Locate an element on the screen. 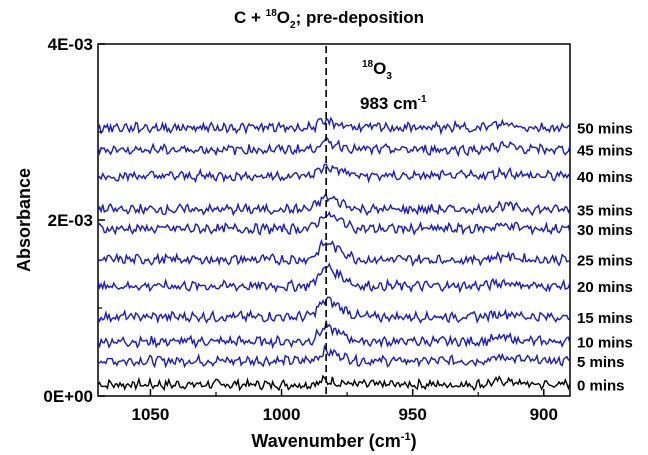 This screenshot has width=648, height=455. annotation-wavenumber: 983 cm-1 is located at coordinates (393, 103).